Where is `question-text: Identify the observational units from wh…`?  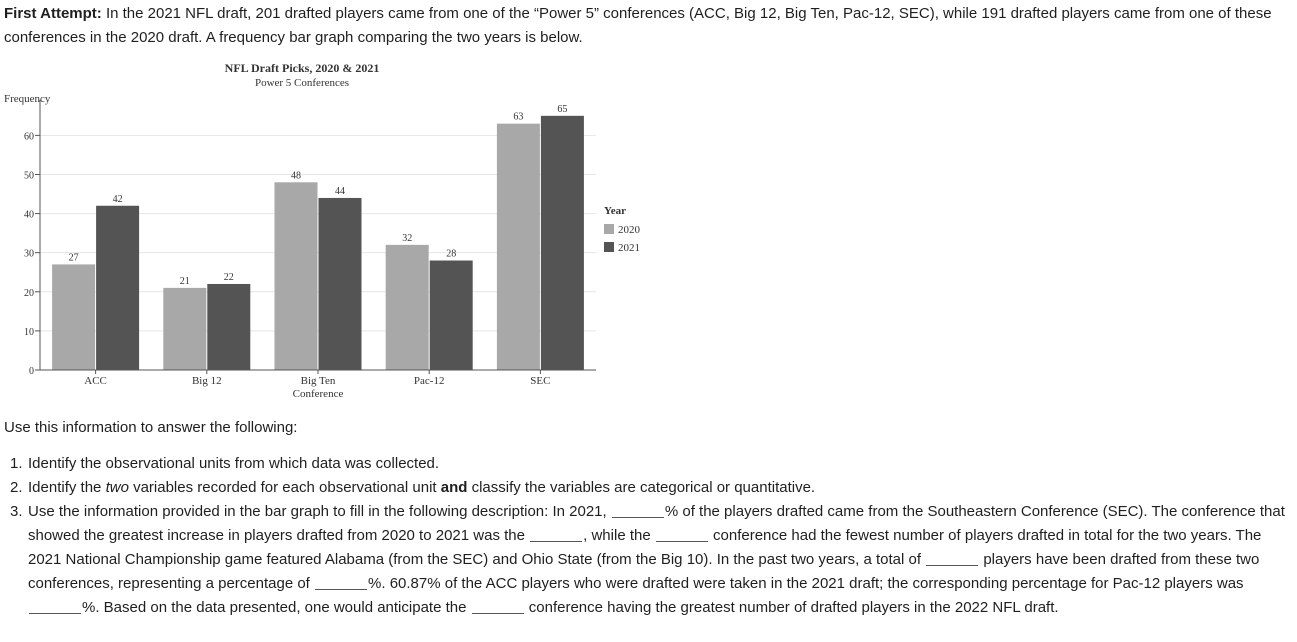 question-text: Identify the observational units from wh… is located at coordinates (234, 463).